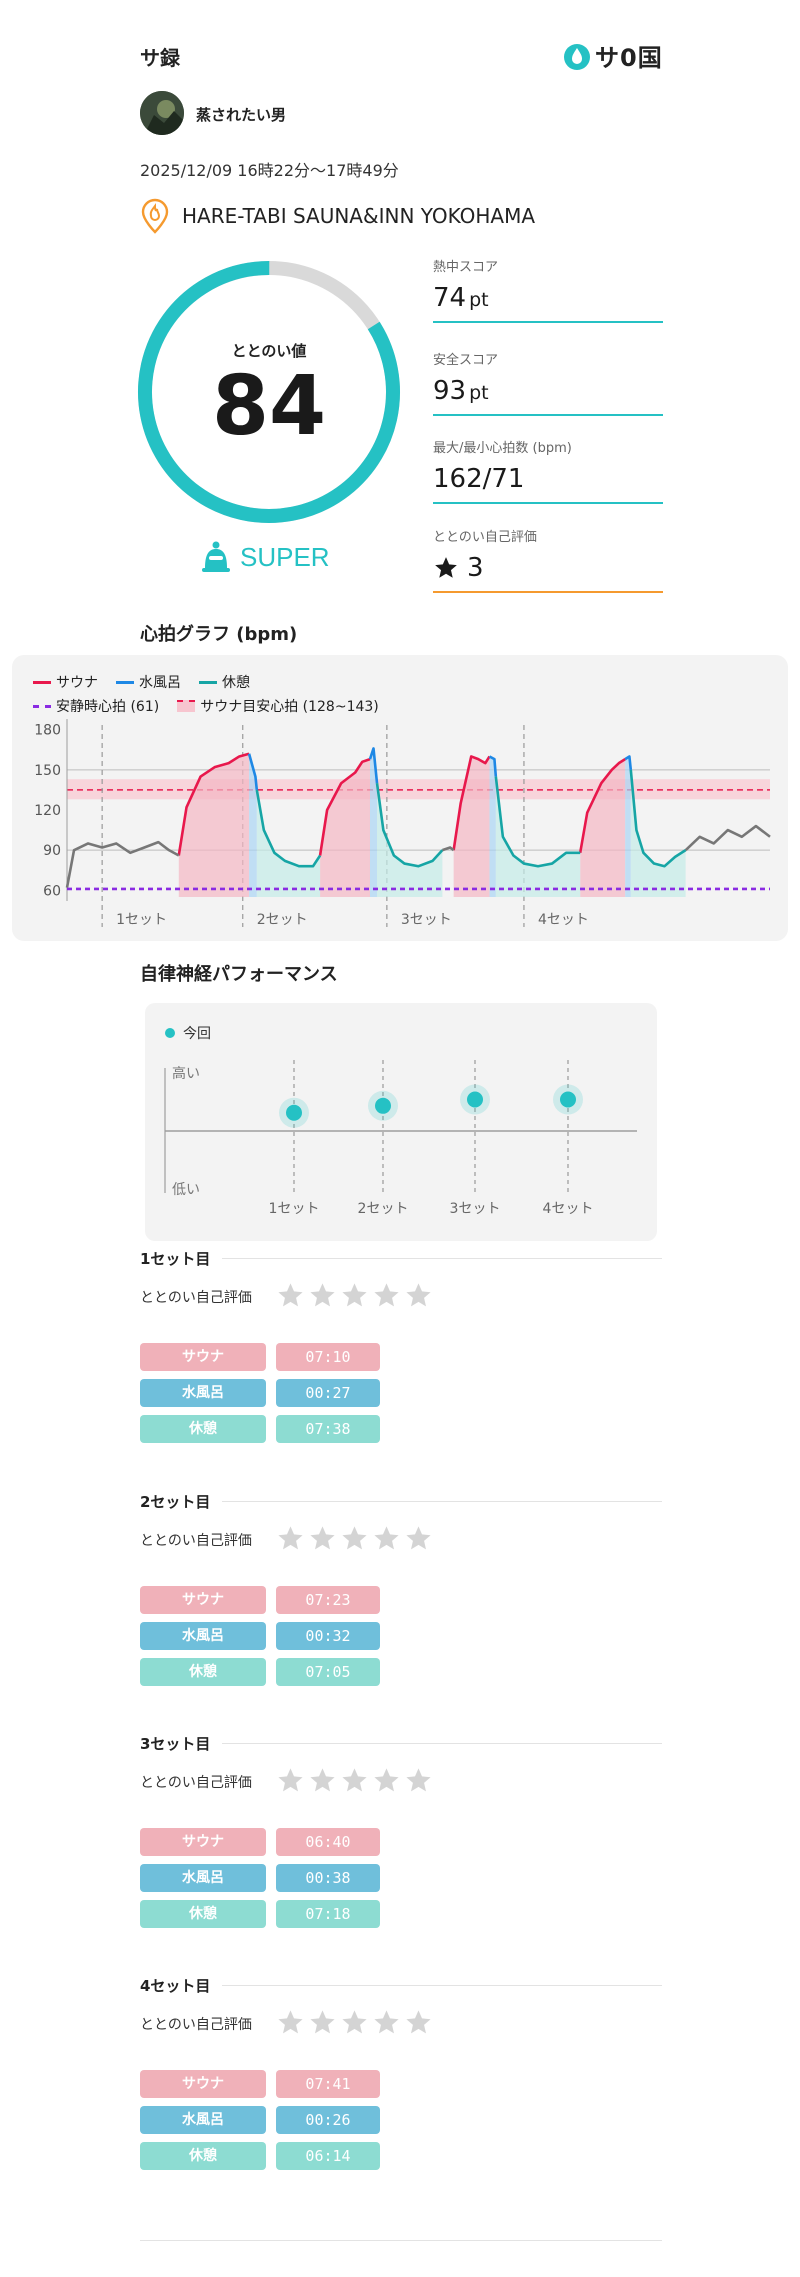 This screenshot has height=2277, width=800. I want to click on avatar, so click(162, 113).